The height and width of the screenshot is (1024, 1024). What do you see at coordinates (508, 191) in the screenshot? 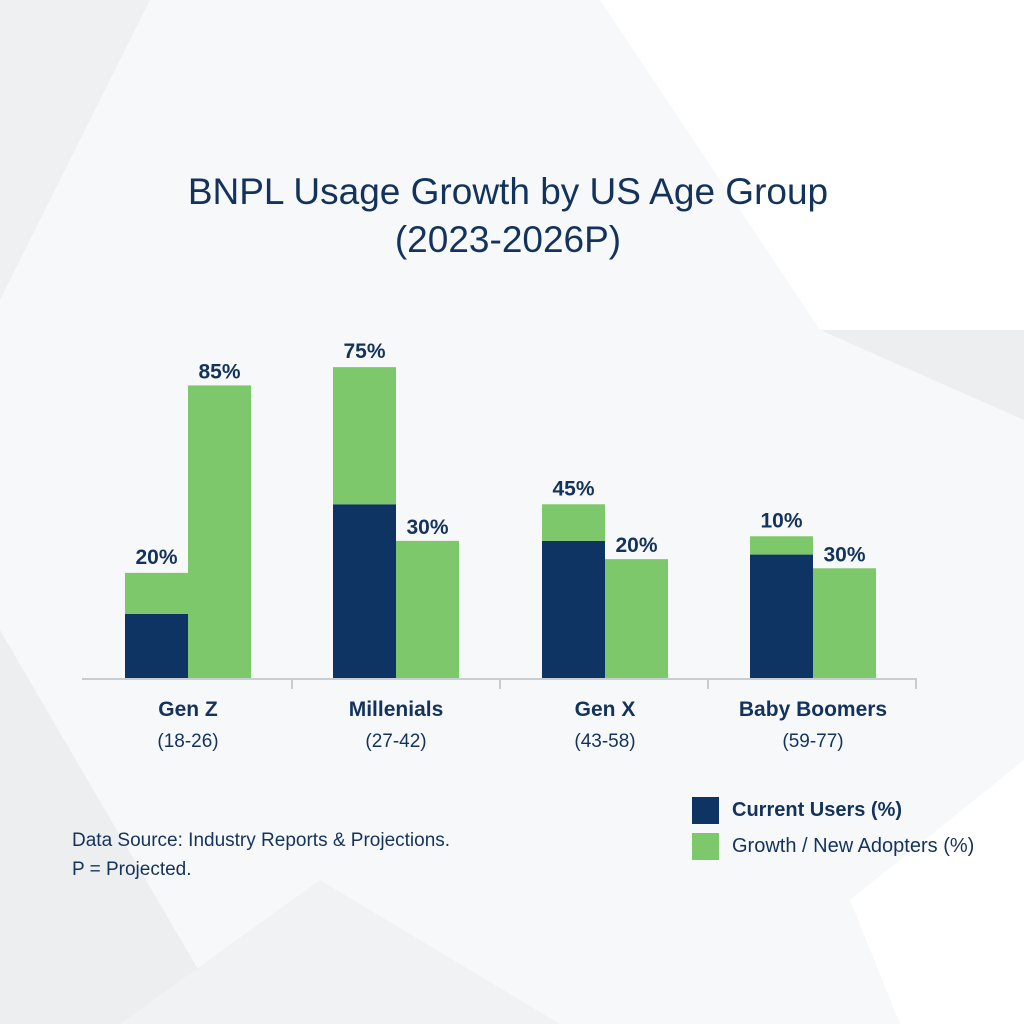
I see `chart-title-main: BNPL Usage Growth by US Age Group` at bounding box center [508, 191].